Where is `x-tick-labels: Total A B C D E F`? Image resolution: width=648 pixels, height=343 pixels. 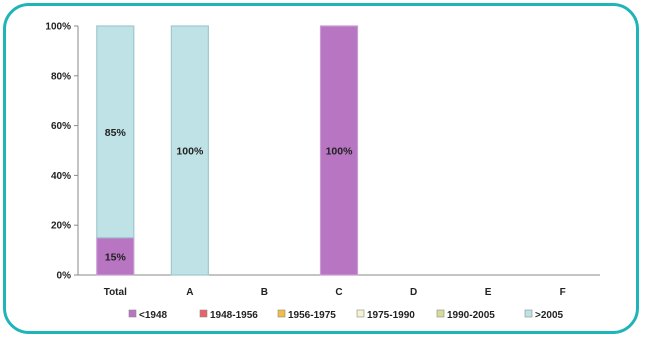
x-tick-labels: Total A B C D E F is located at coordinates (335, 292).